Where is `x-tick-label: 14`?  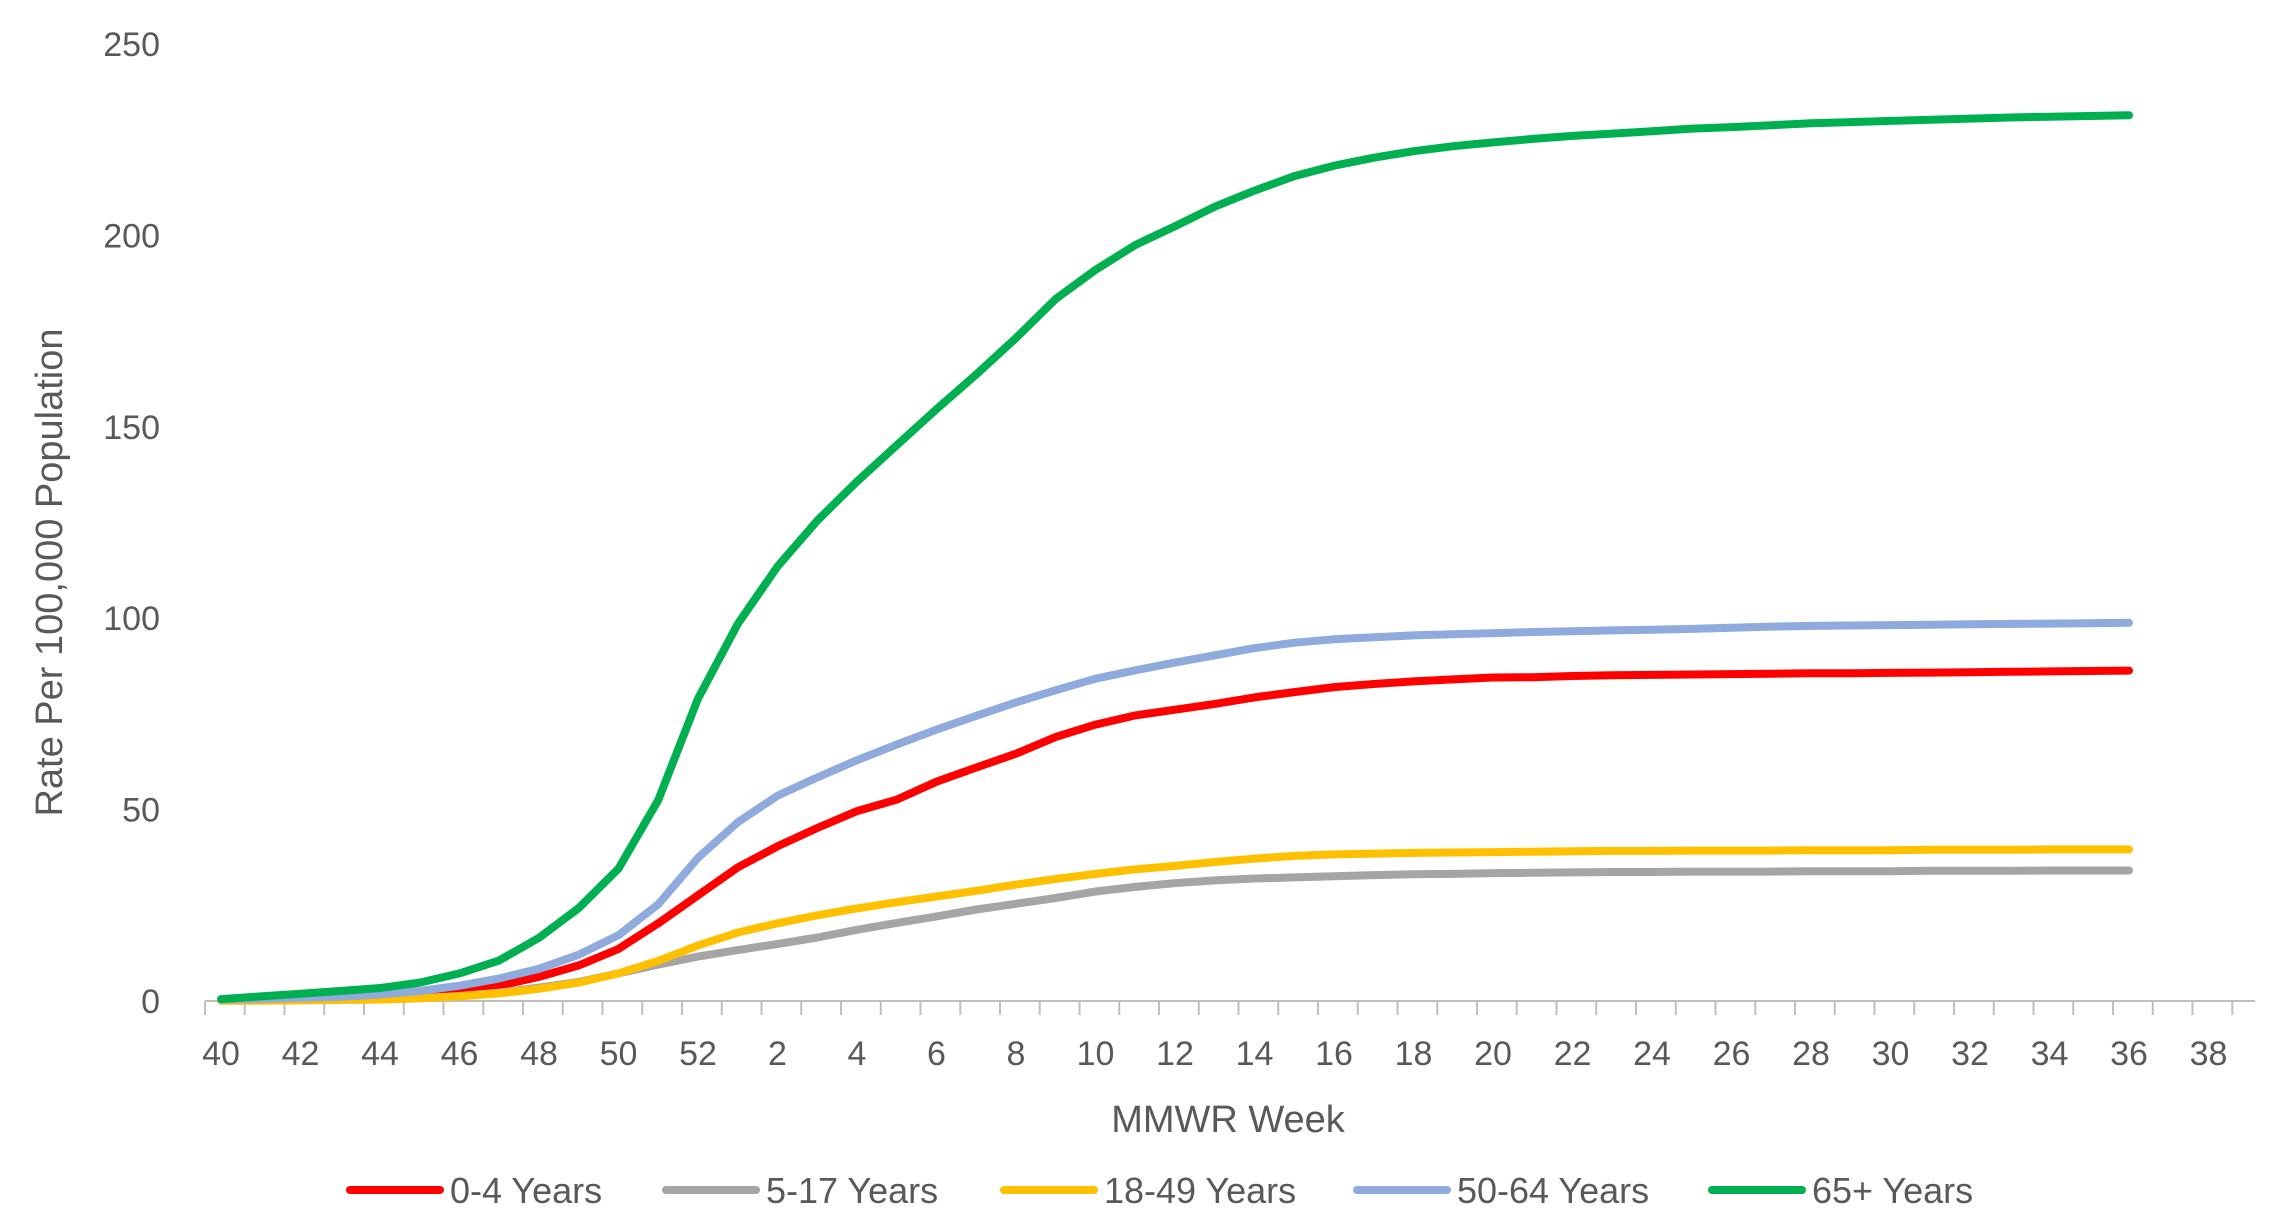 x-tick-label: 14 is located at coordinates (1255, 1054).